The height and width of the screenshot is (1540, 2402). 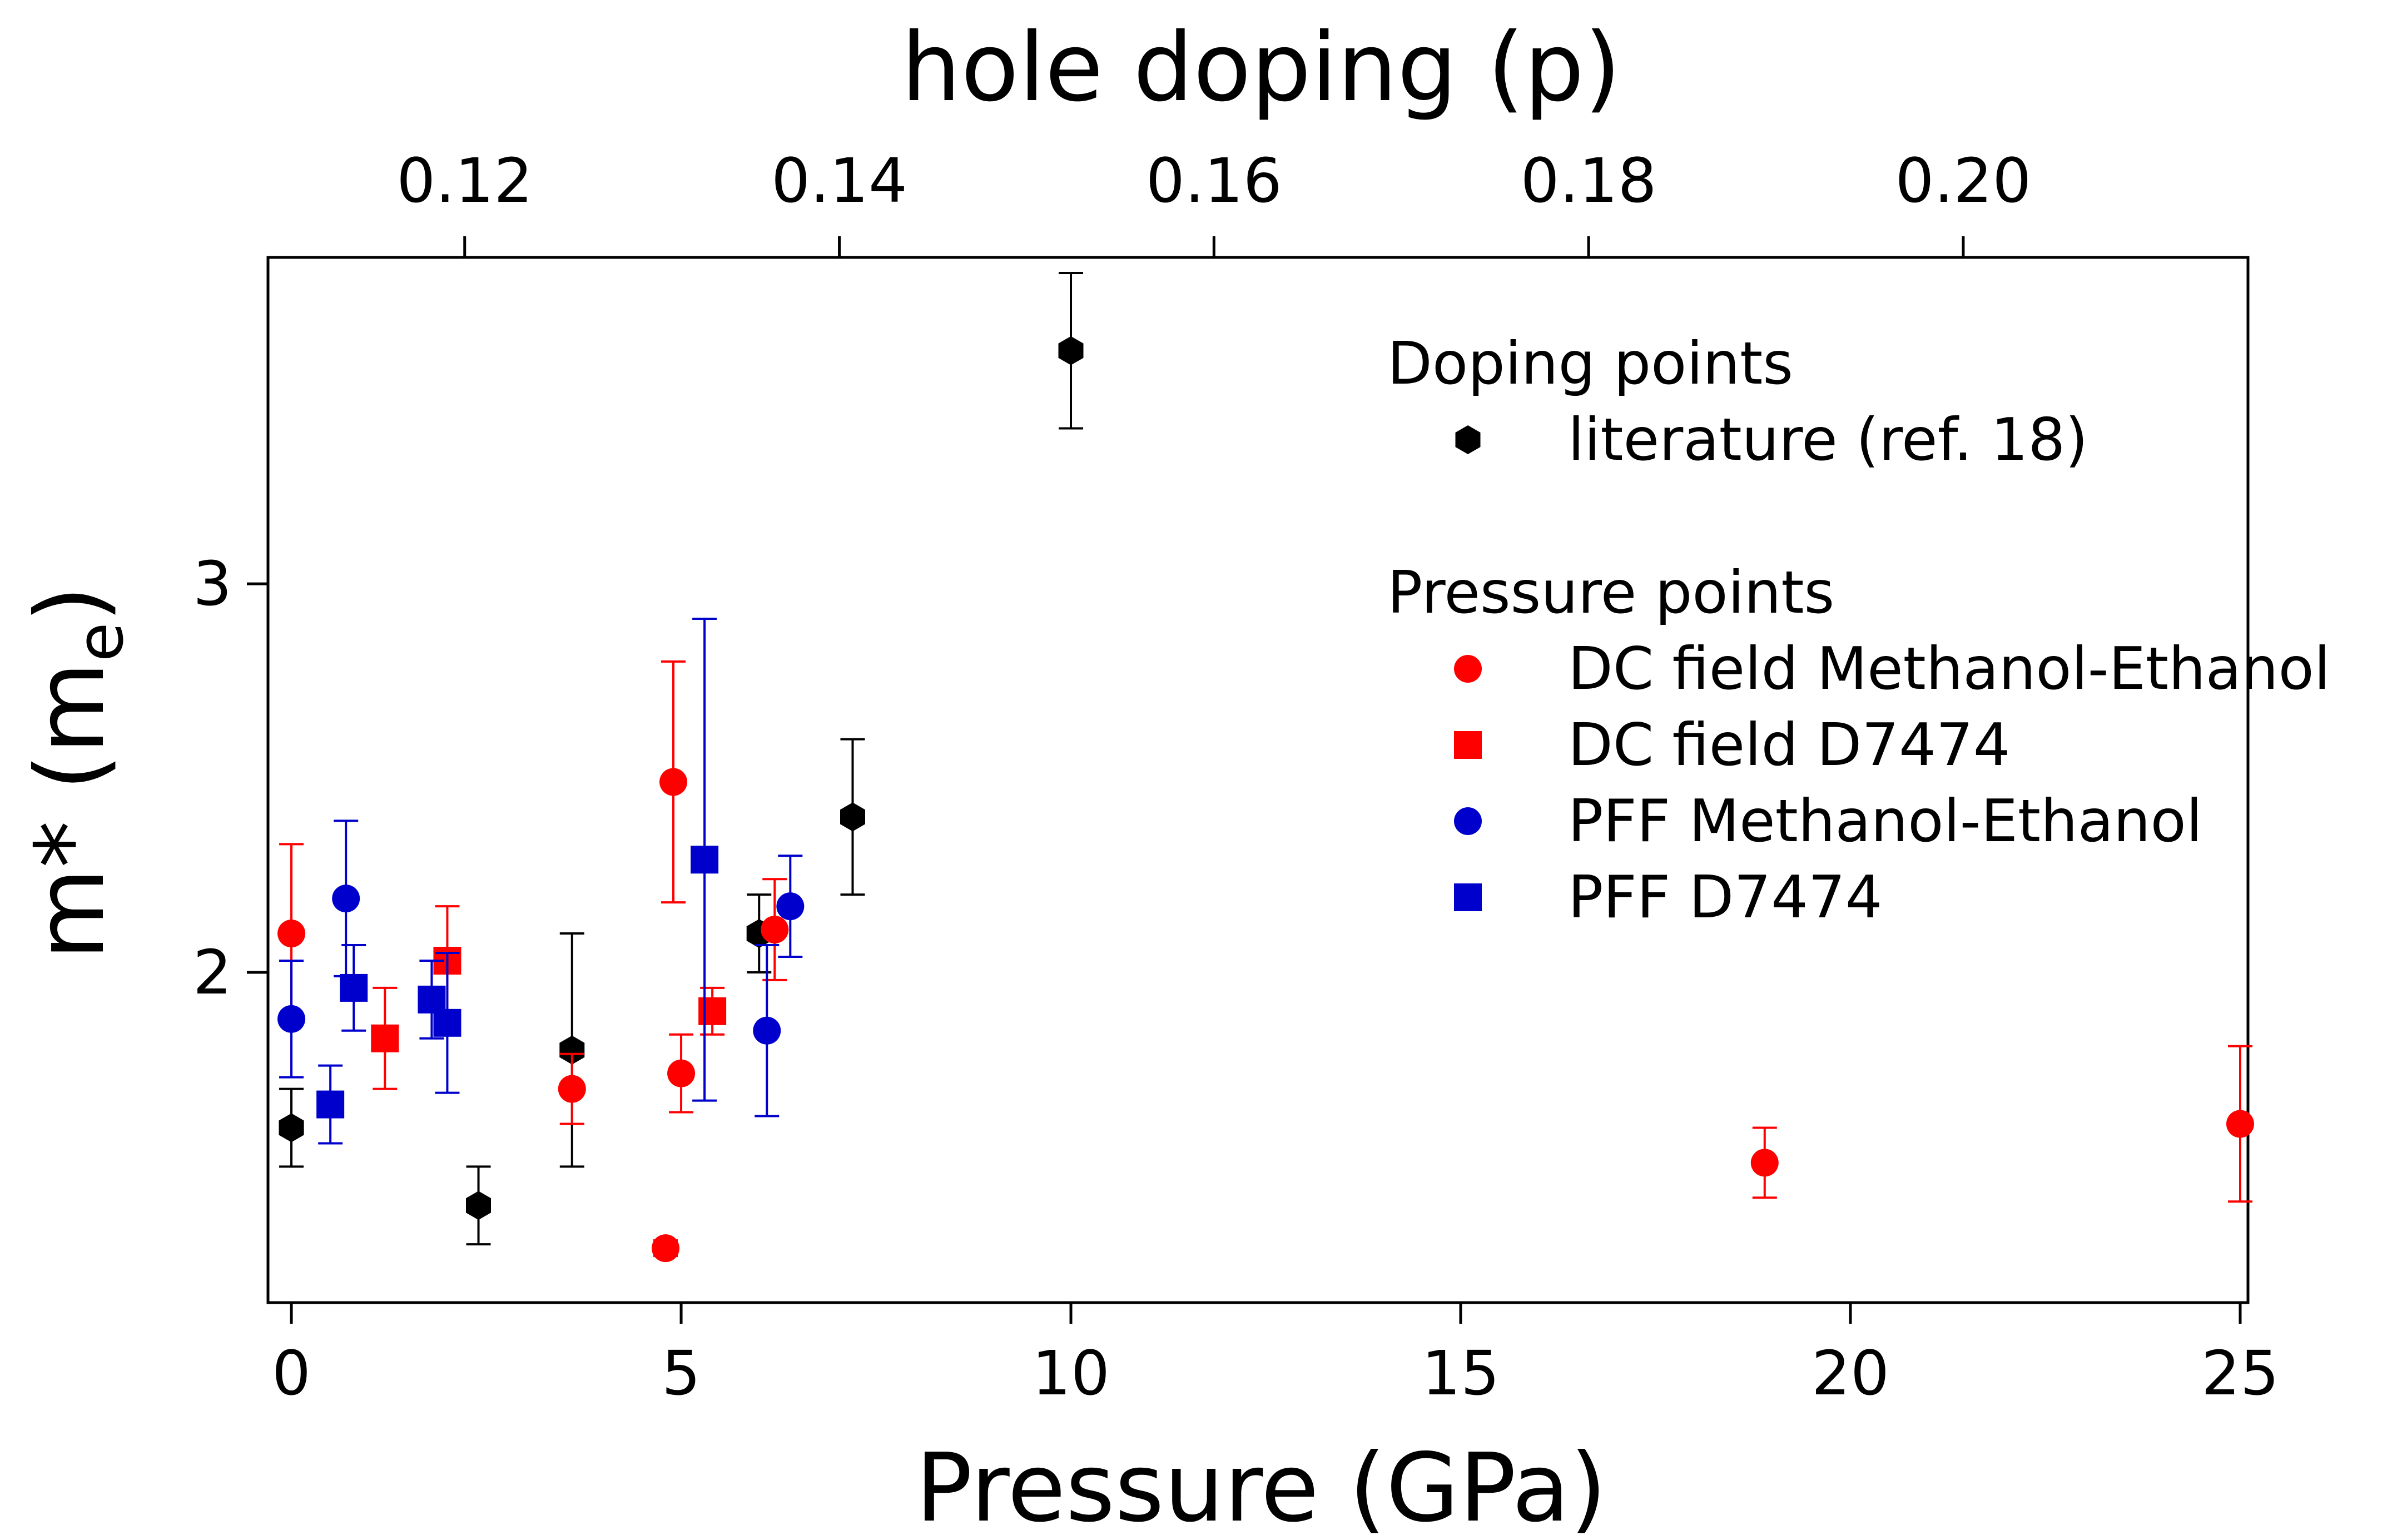 What do you see at coordinates (1885, 821) in the screenshot?
I see `legend-entry-label: PFF Methanol-Ethanol` at bounding box center [1885, 821].